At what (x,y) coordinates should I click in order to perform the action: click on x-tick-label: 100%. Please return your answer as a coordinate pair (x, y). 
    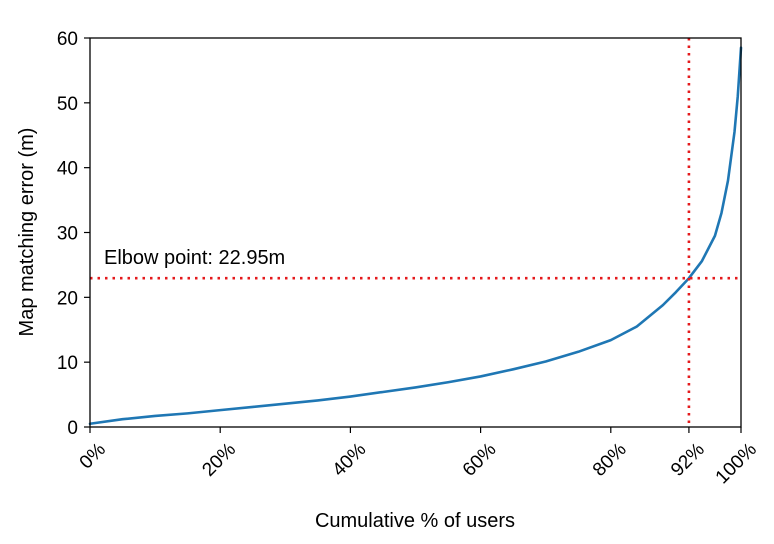
    Looking at the image, I should click on (736, 463).